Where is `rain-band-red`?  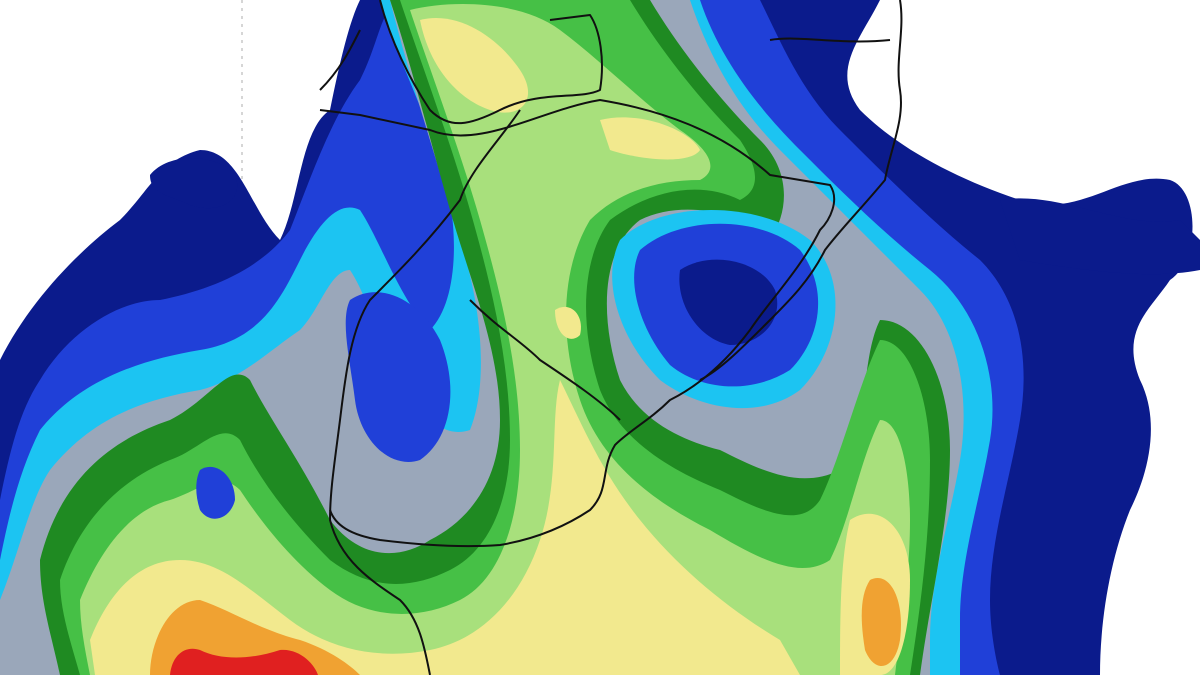 rain-band-red is located at coordinates (244, 661).